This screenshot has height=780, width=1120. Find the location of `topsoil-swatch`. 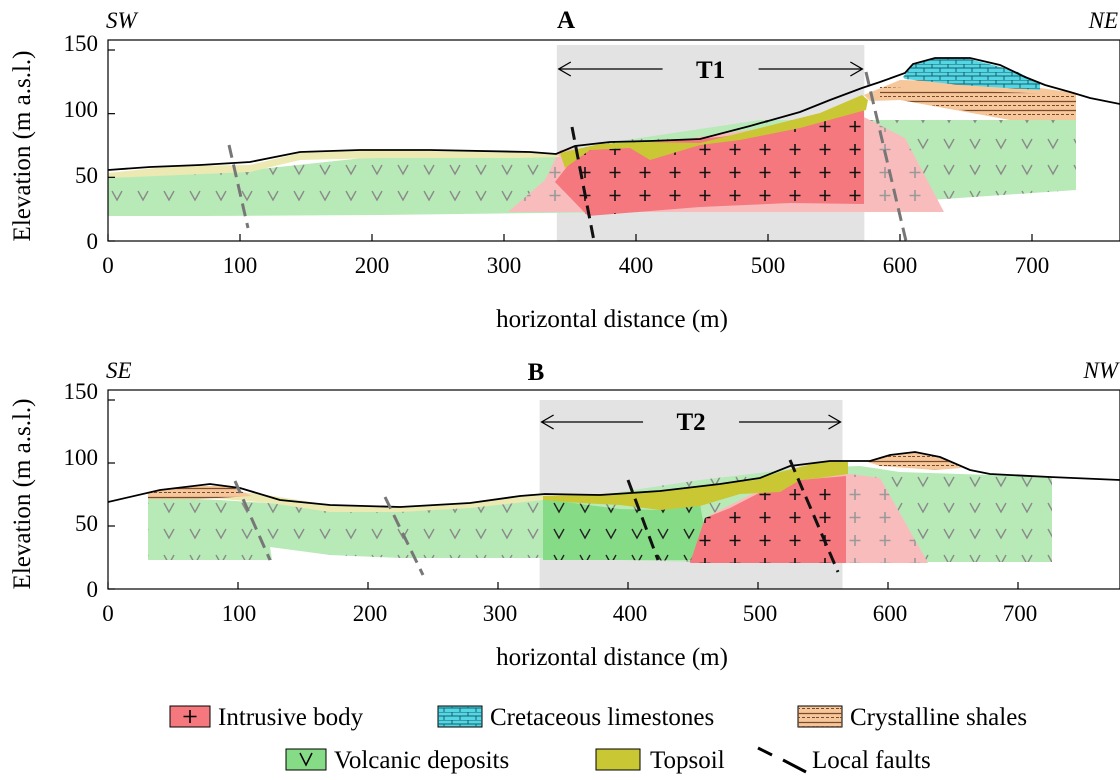

topsoil-swatch is located at coordinates (618, 759).